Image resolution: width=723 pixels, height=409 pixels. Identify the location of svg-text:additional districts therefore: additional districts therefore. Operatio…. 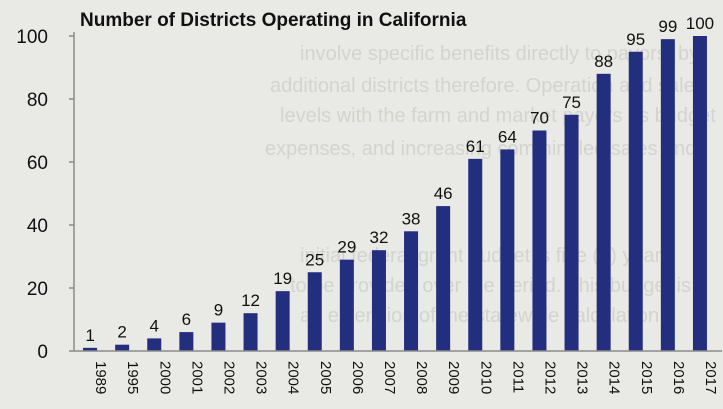
(487, 86).